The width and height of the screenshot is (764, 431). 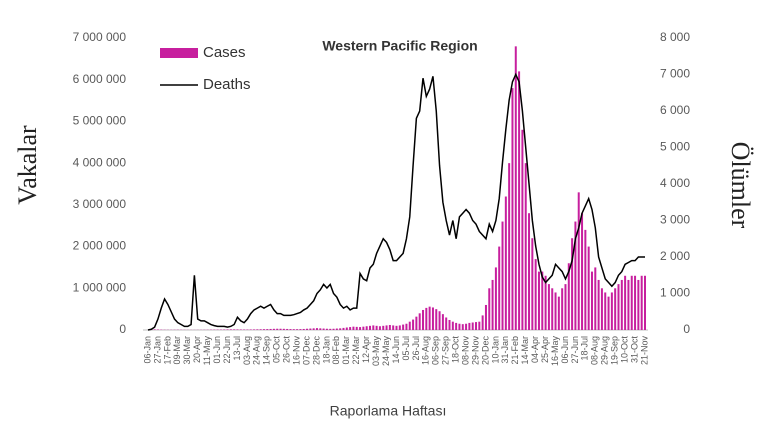 I want to click on y-tick-label: 0, so click(x=122, y=329).